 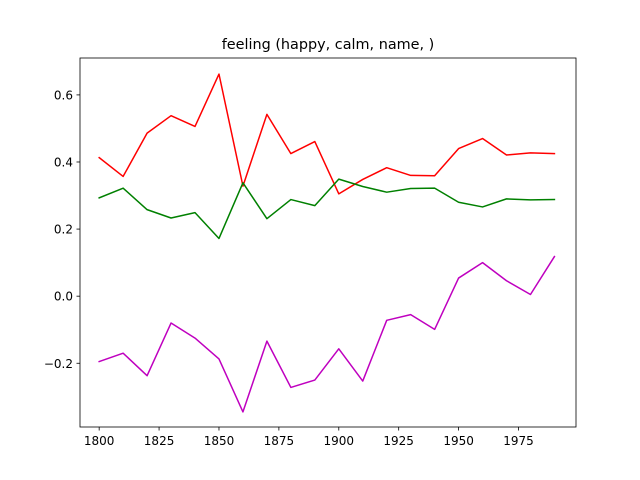 What do you see at coordinates (328, 45) in the screenshot?
I see `chart-title: feeling (happy, calm, name, )` at bounding box center [328, 45].